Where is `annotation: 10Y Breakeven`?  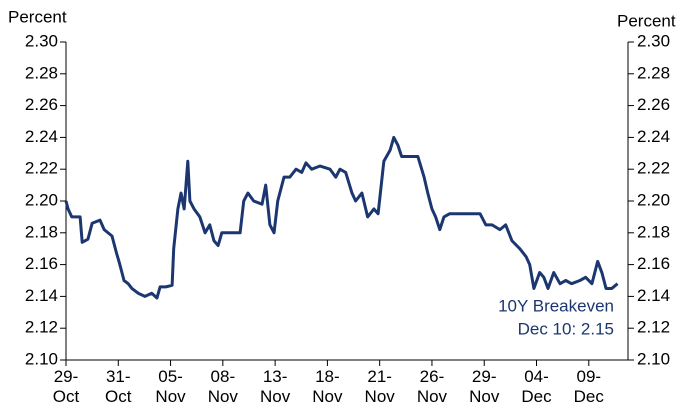
annotation: 10Y Breakeven is located at coordinates (556, 305).